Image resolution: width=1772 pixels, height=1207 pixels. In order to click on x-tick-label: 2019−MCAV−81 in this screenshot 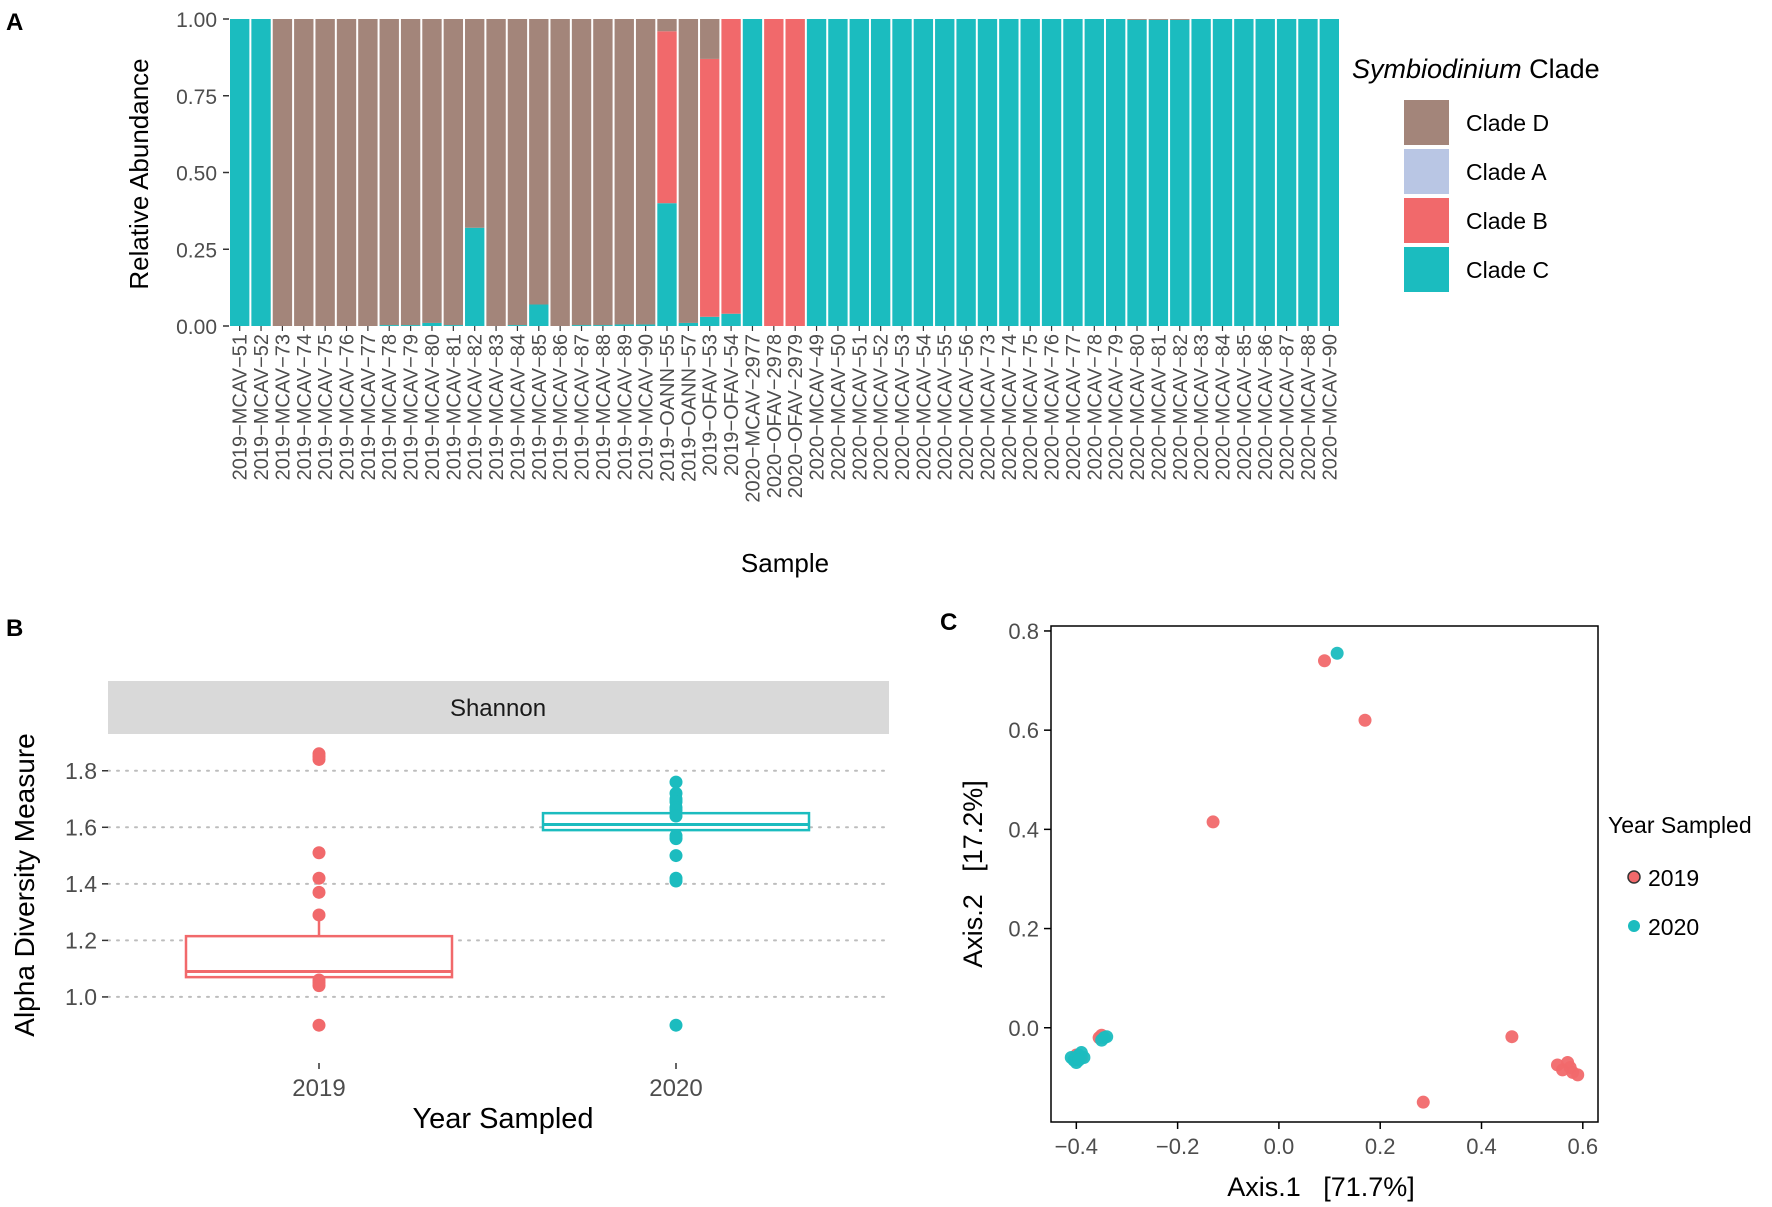, I will do `click(454, 407)`.